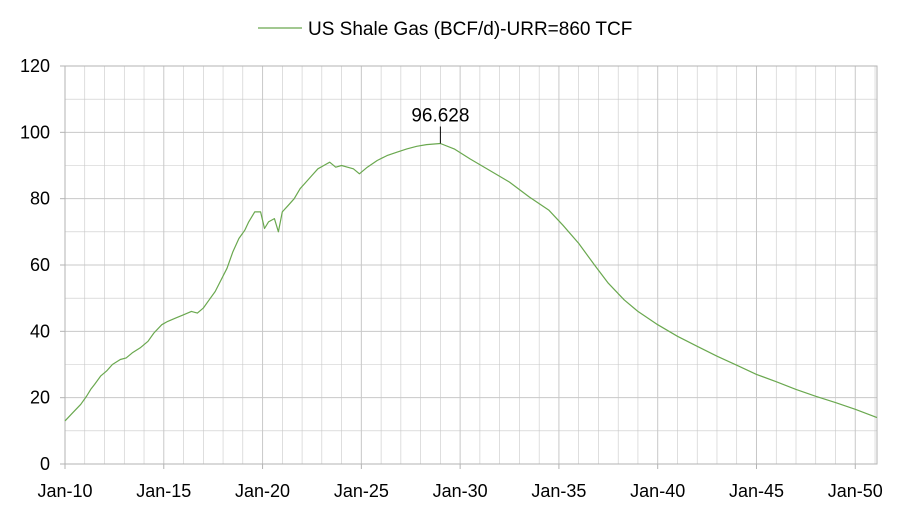 The width and height of the screenshot is (907, 510). What do you see at coordinates (855, 491) in the screenshot?
I see `x-tick-label: Jan-50` at bounding box center [855, 491].